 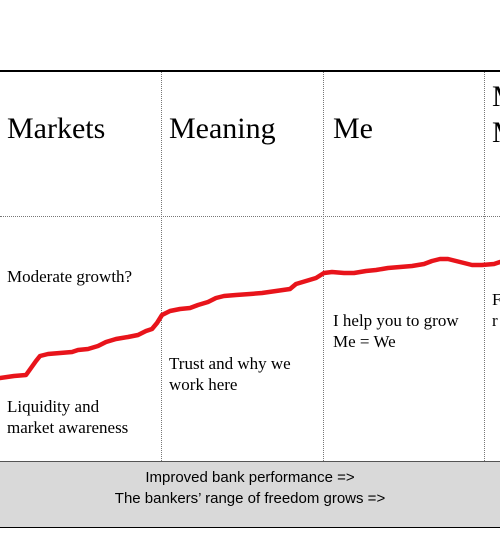 I want to click on heading-partial-2: M, so click(x=496, y=133).